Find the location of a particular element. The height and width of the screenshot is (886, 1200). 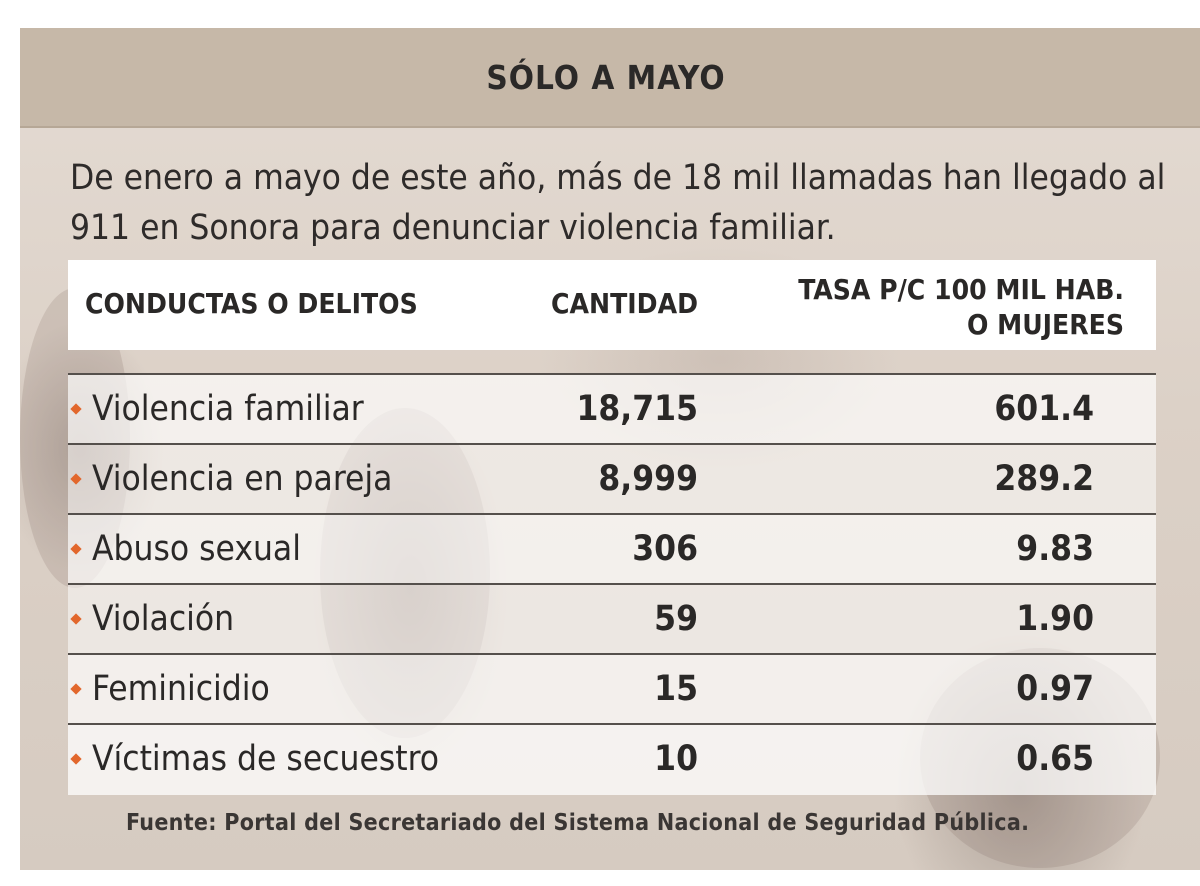

row-rate: 0.65 is located at coordinates (1055, 759).